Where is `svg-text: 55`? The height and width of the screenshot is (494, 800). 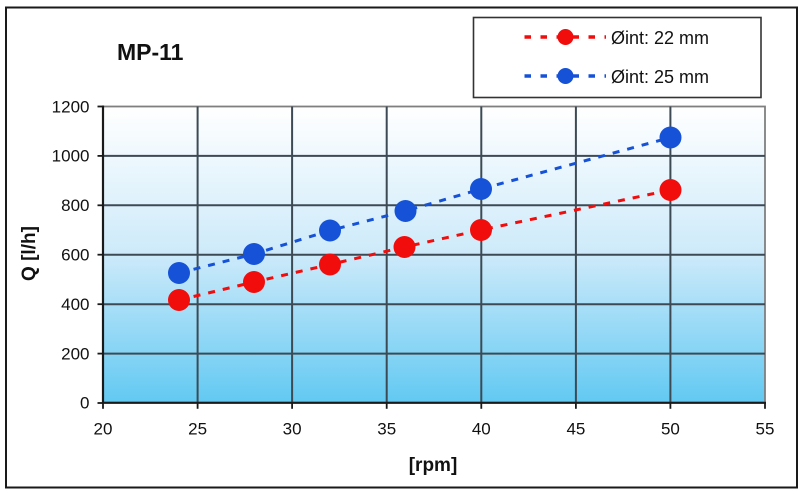
svg-text: 55 is located at coordinates (765, 429).